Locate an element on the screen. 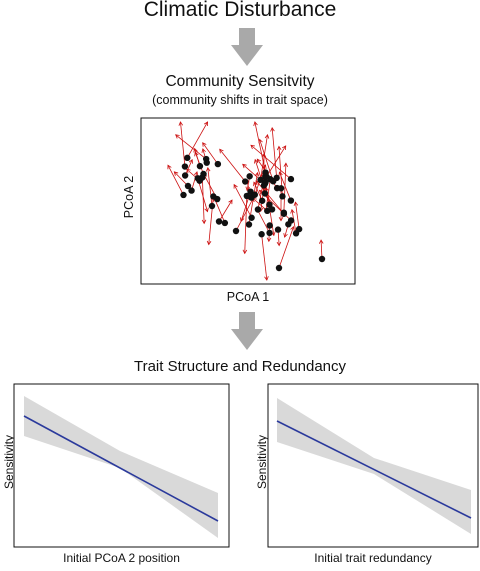 The width and height of the screenshot is (480, 571). pcoa1-axis-label: PCoA 1 is located at coordinates (248, 297).